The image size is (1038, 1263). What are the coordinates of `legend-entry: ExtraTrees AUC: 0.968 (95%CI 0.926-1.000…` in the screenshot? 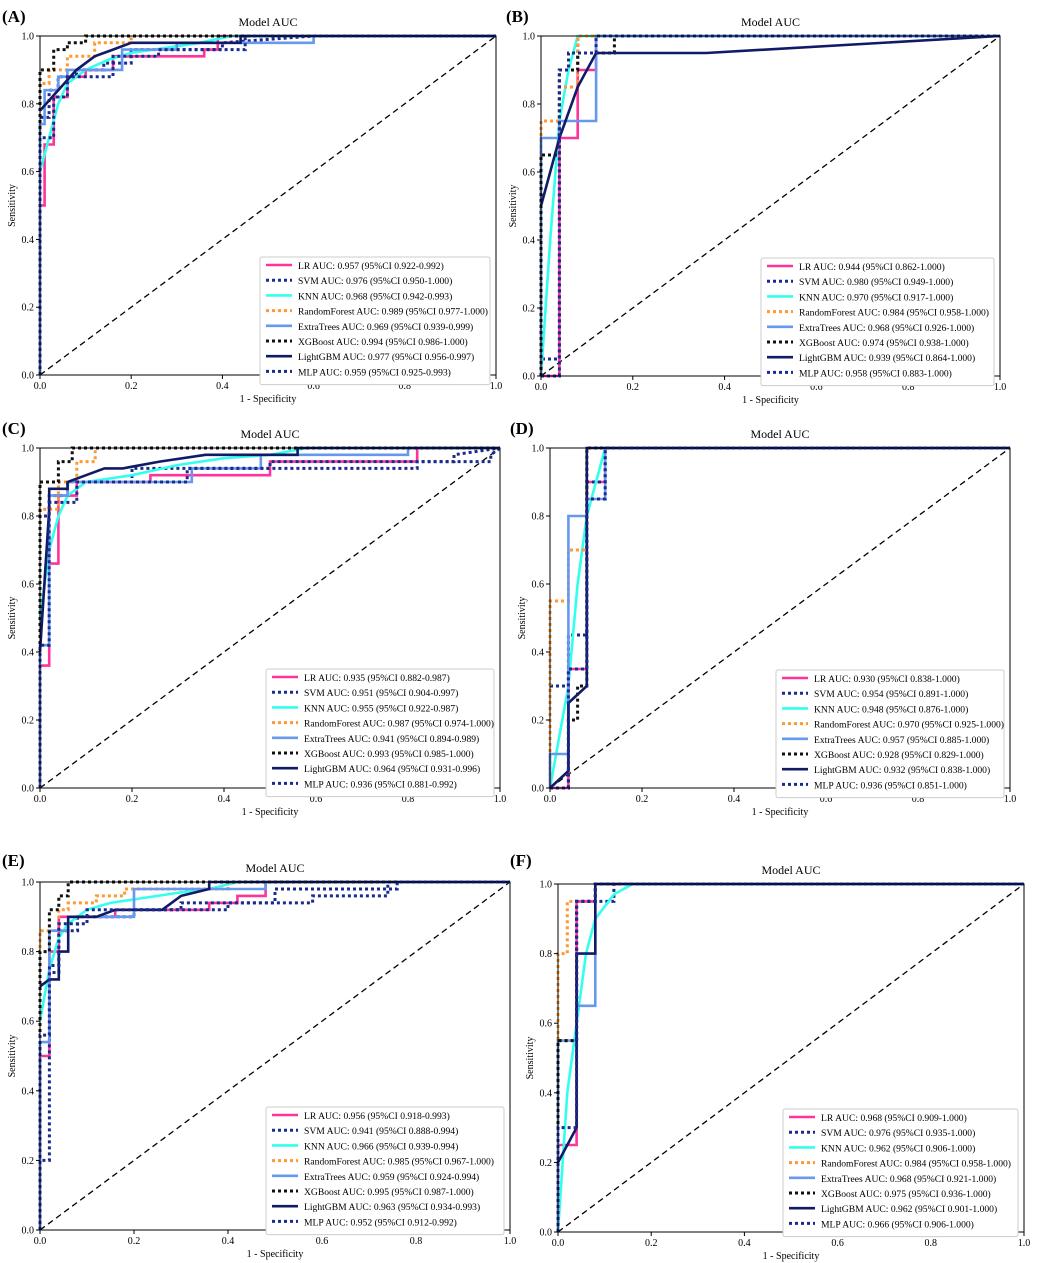 It's located at (886, 328).